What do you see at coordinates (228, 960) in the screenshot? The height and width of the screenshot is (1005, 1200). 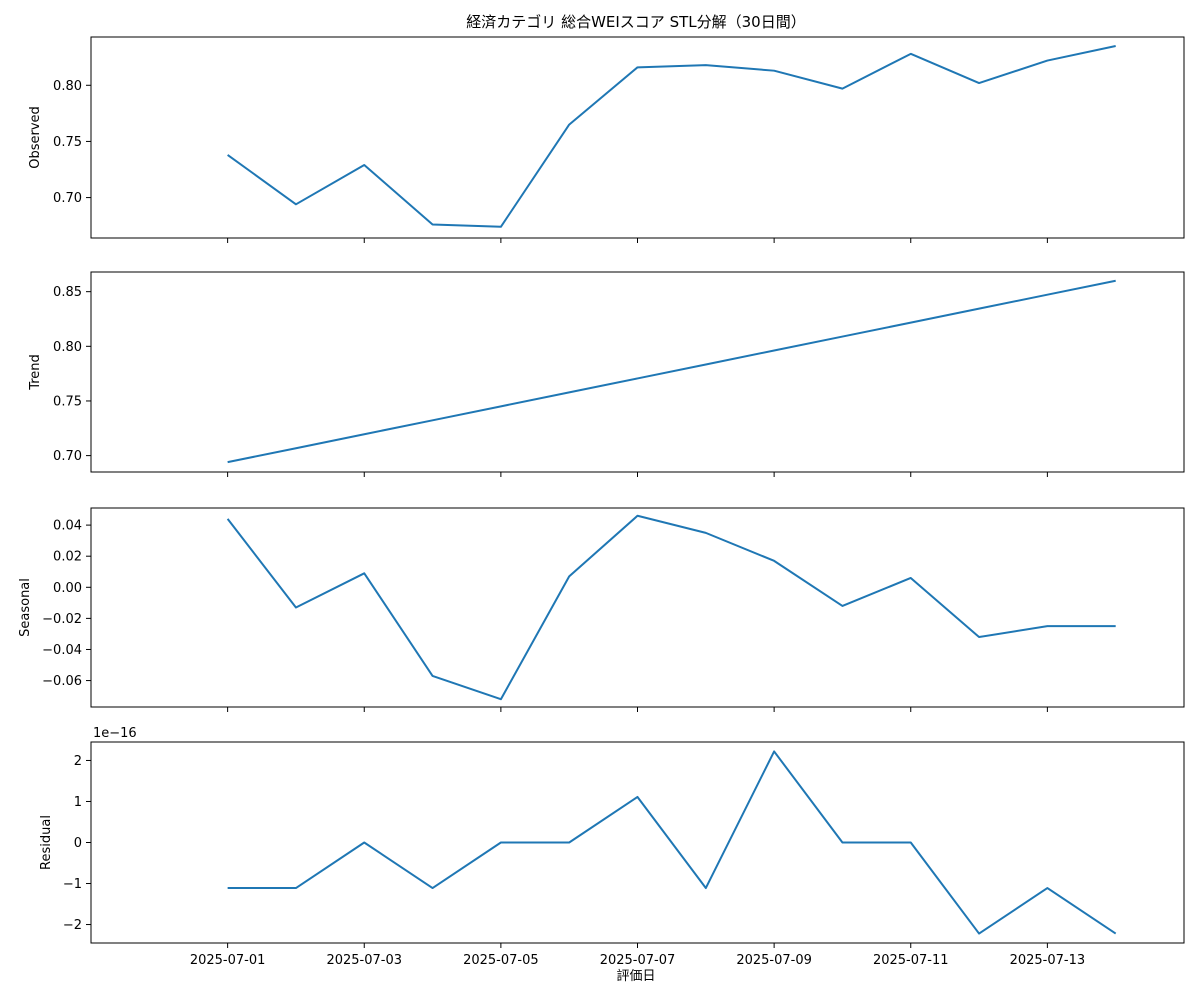 I see `x-tick-label: 2025-07-01` at bounding box center [228, 960].